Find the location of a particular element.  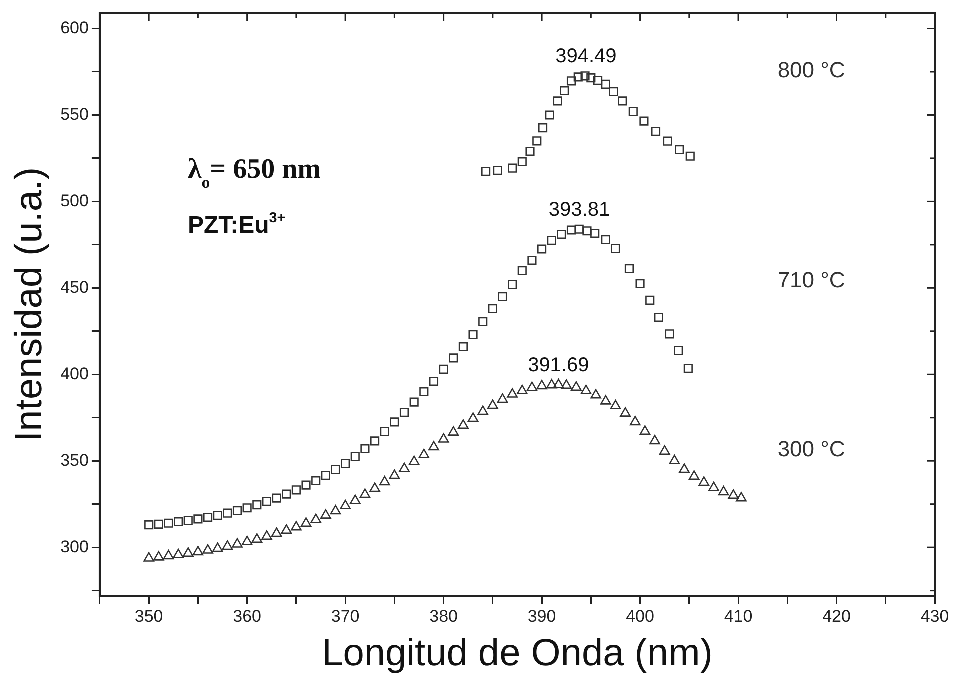

x-tick-label: 430 is located at coordinates (935, 616).